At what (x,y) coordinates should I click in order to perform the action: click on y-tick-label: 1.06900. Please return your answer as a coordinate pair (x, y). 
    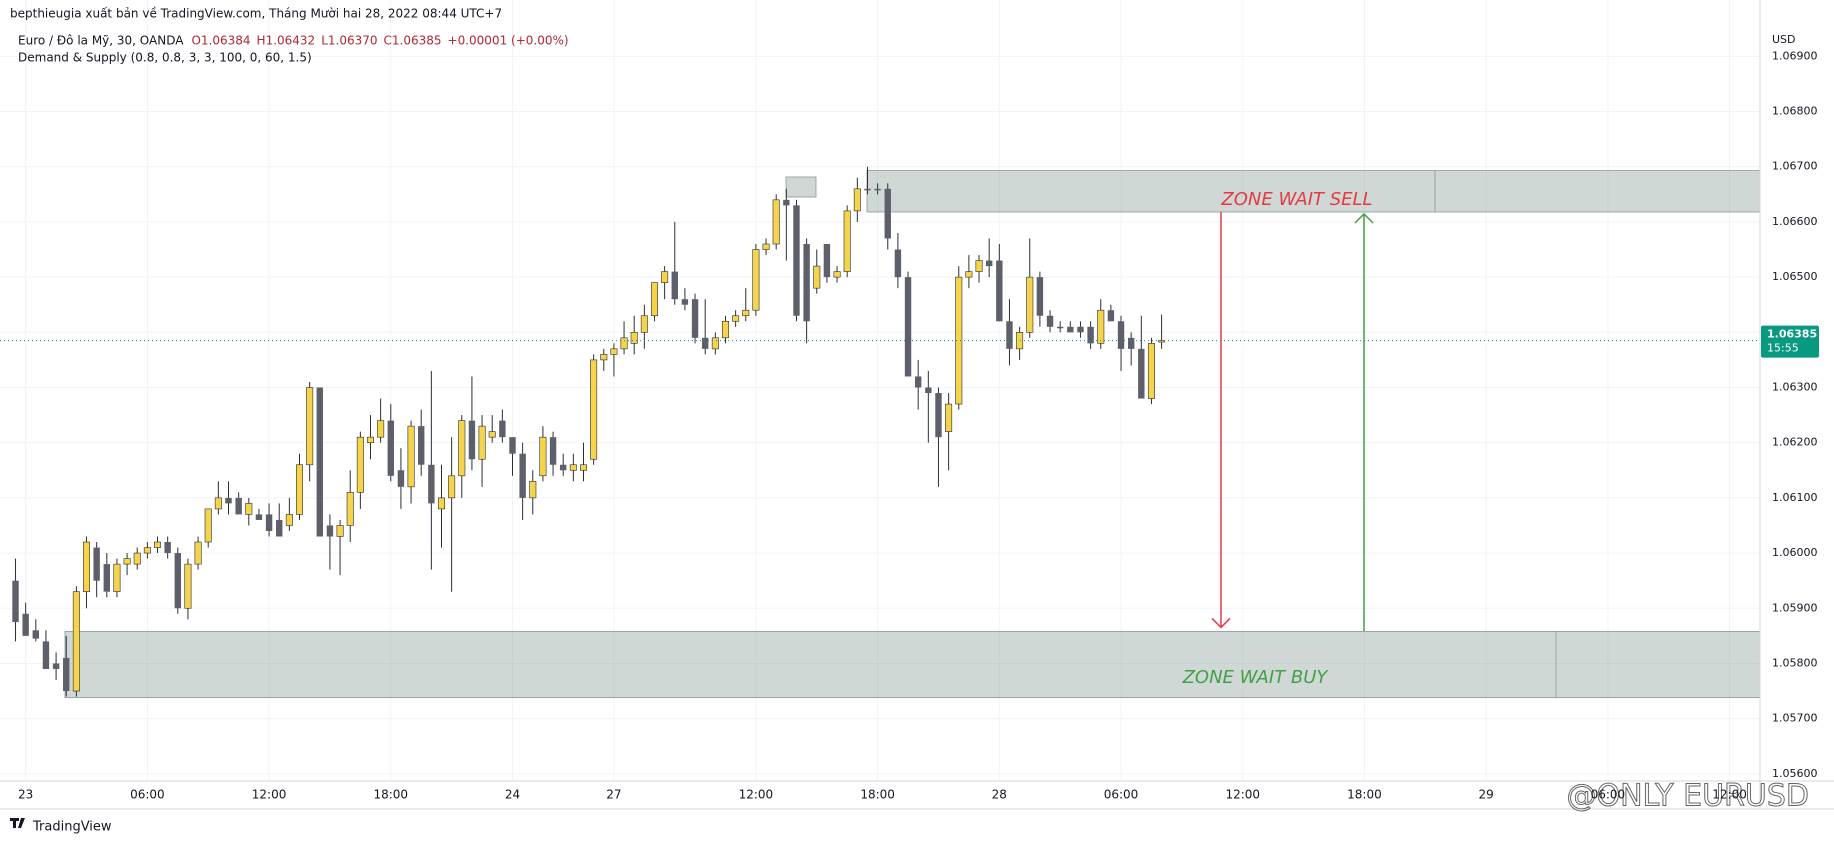
    Looking at the image, I should click on (1795, 55).